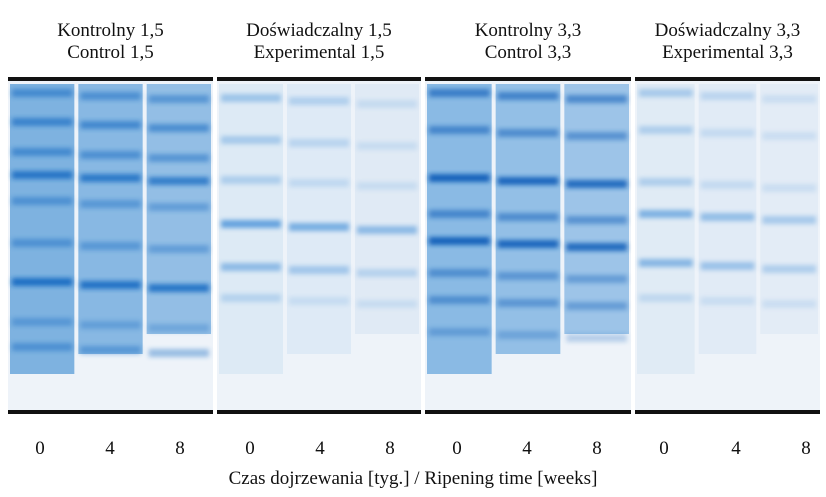  I want to click on panel-subtitle: Control 1,5, so click(110, 52).